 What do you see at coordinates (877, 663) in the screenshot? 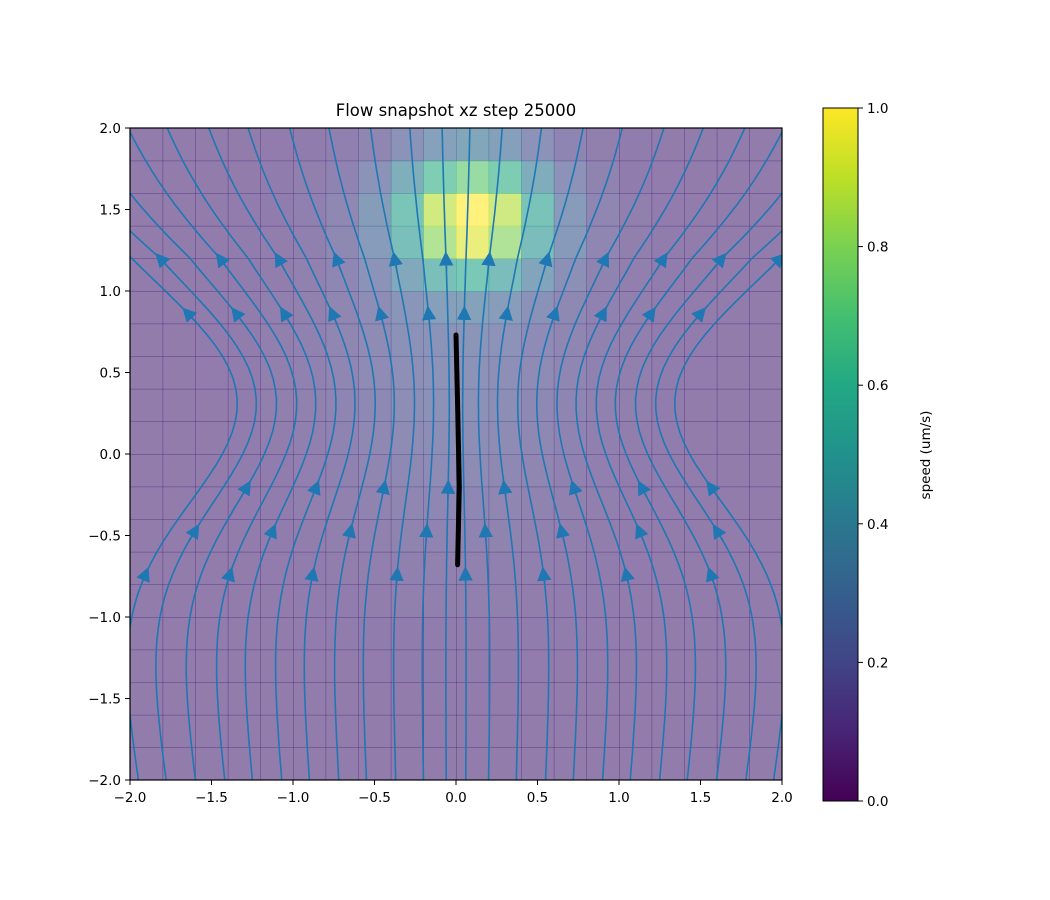
I see `colorbar-tick-label: 0.2` at bounding box center [877, 663].